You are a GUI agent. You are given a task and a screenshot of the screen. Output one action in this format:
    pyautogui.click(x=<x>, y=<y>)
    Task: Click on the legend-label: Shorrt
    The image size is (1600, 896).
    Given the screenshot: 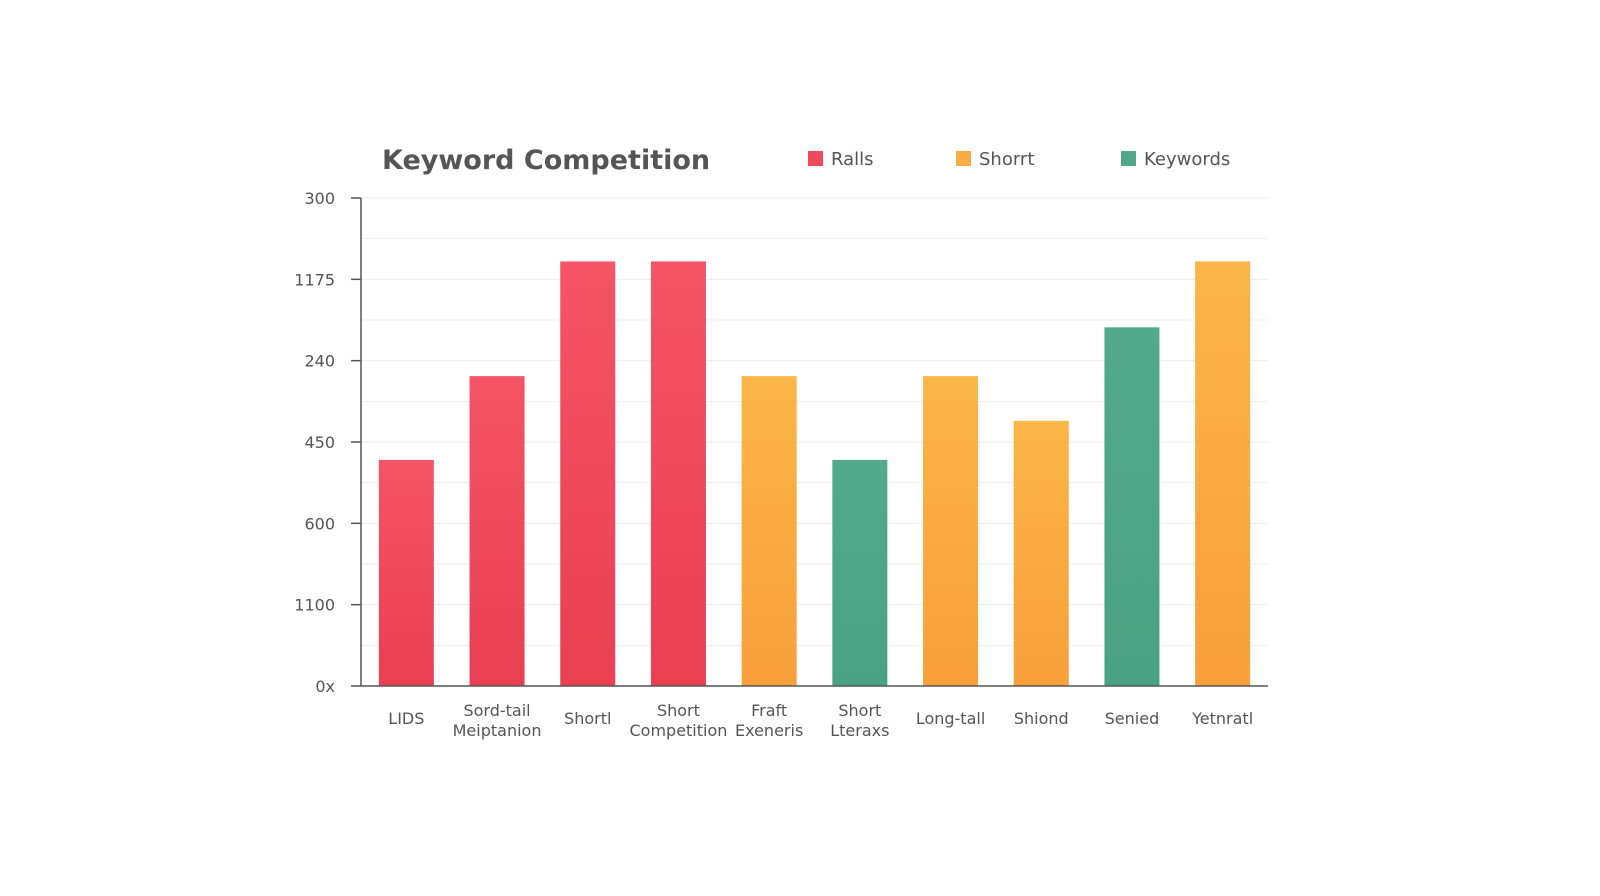 What is the action you would take?
    pyautogui.click(x=1006, y=159)
    